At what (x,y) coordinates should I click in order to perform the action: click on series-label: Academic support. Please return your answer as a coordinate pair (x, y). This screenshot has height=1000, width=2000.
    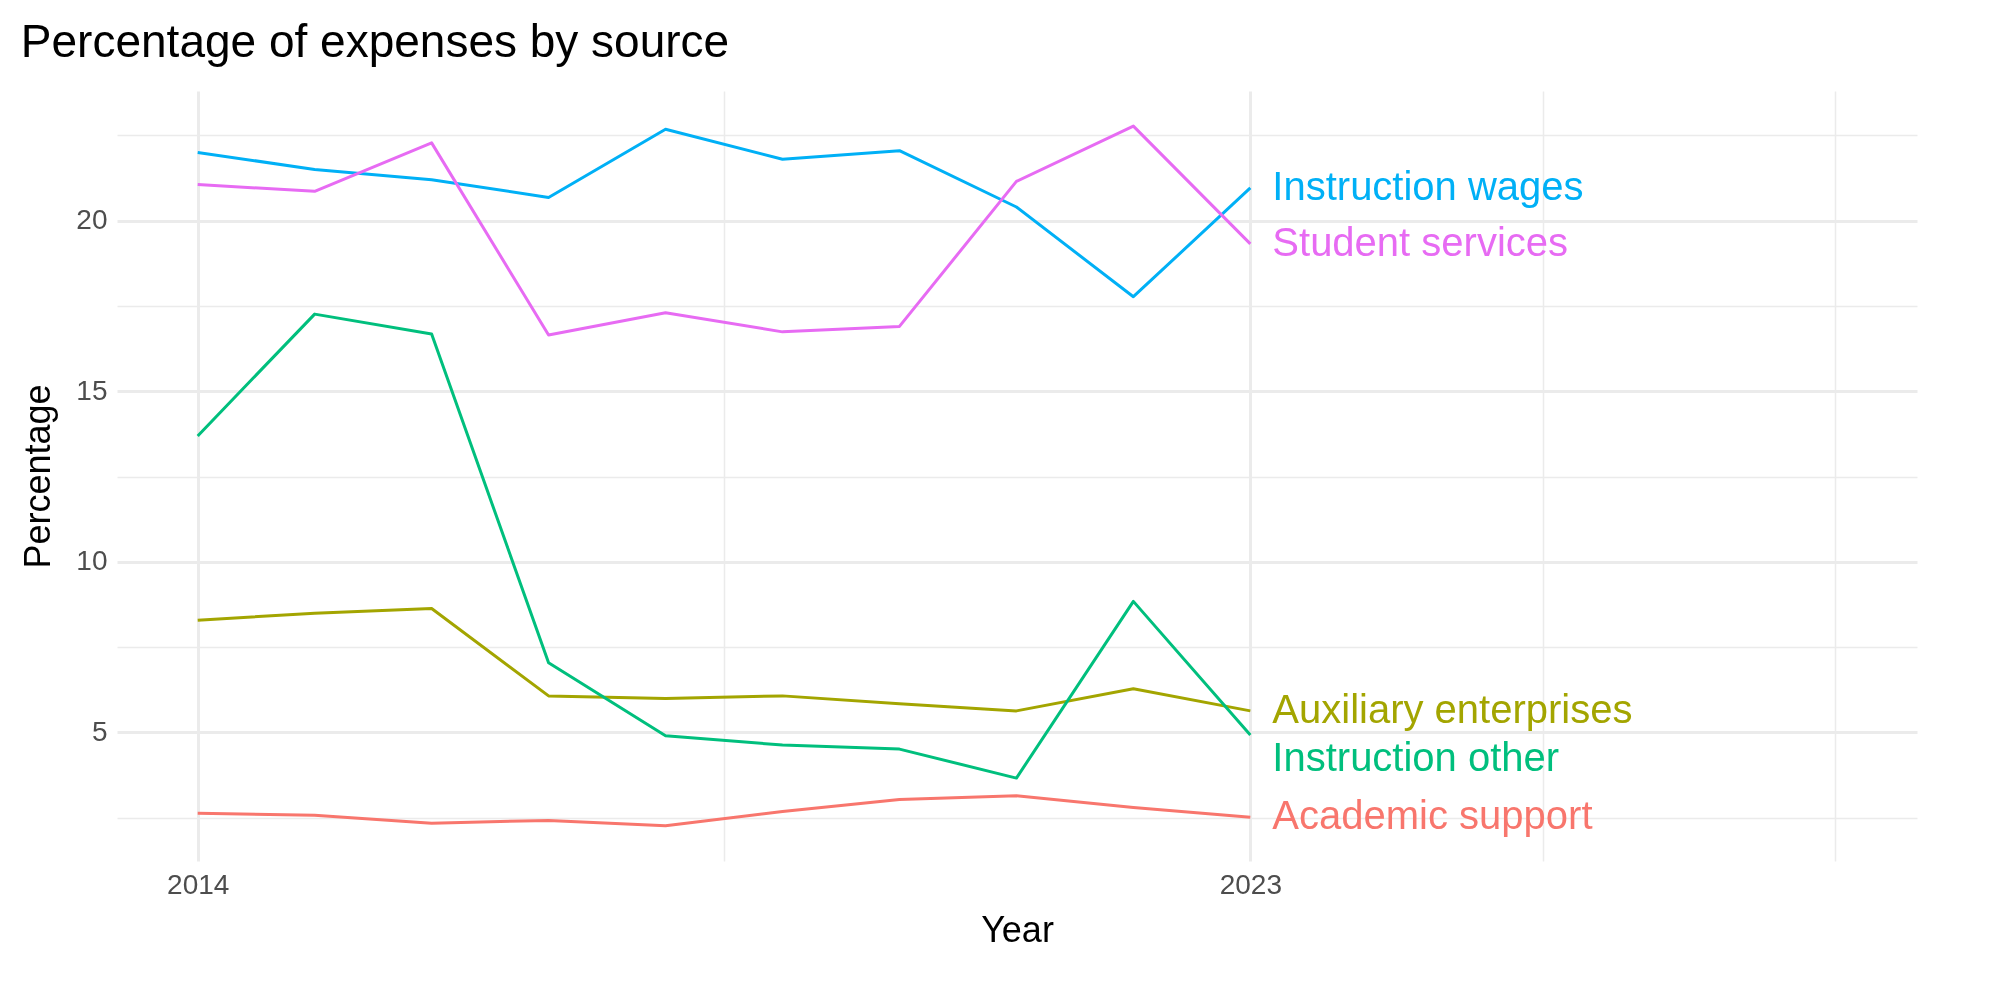
    Looking at the image, I should click on (1432, 815).